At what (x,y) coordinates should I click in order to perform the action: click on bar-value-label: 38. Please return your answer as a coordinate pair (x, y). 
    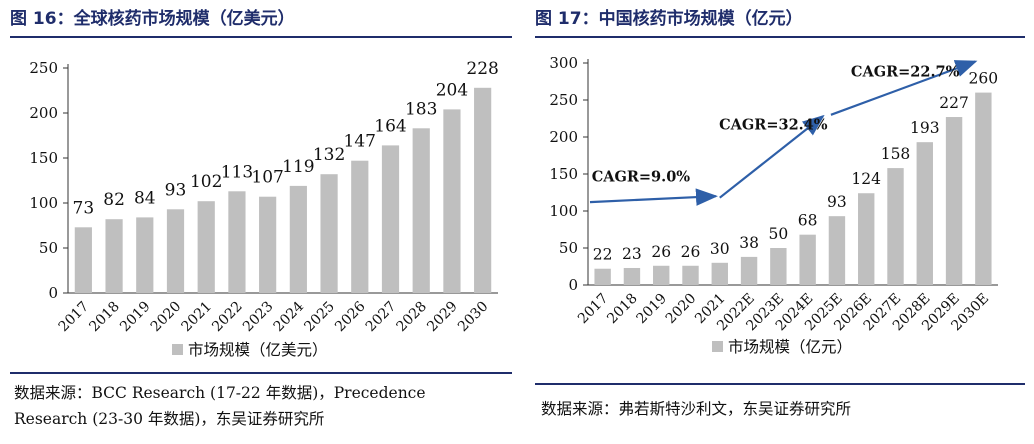
    Looking at the image, I should click on (749, 243).